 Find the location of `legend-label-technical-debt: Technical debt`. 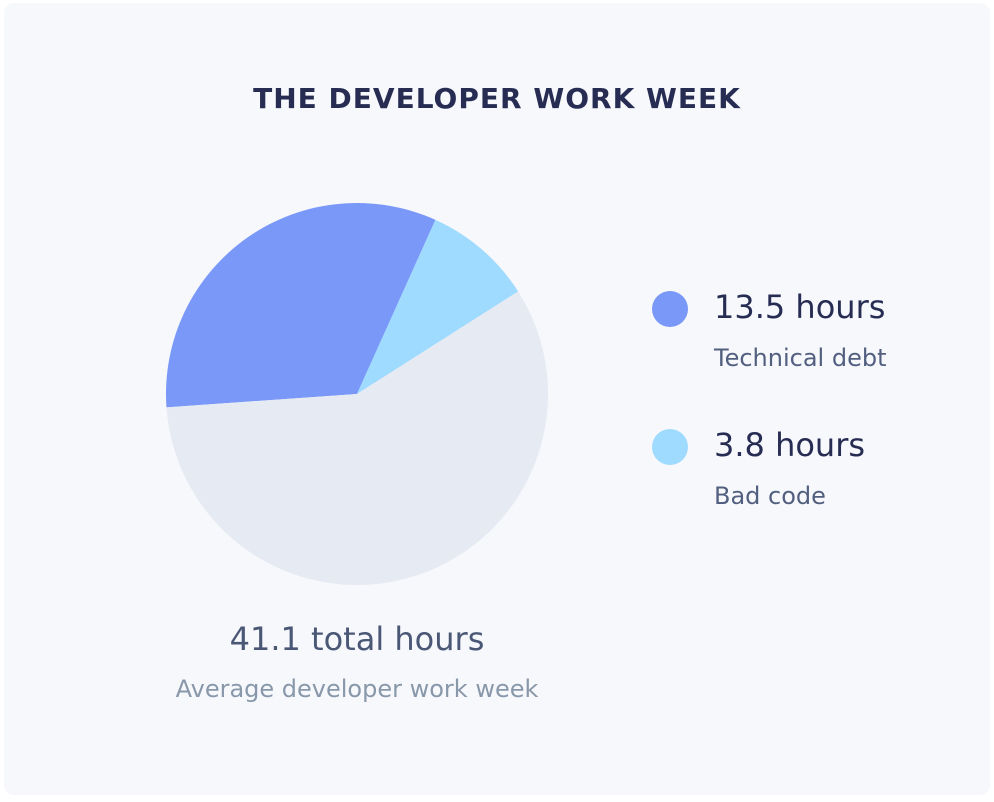

legend-label-technical-debt: Technical debt is located at coordinates (800, 358).